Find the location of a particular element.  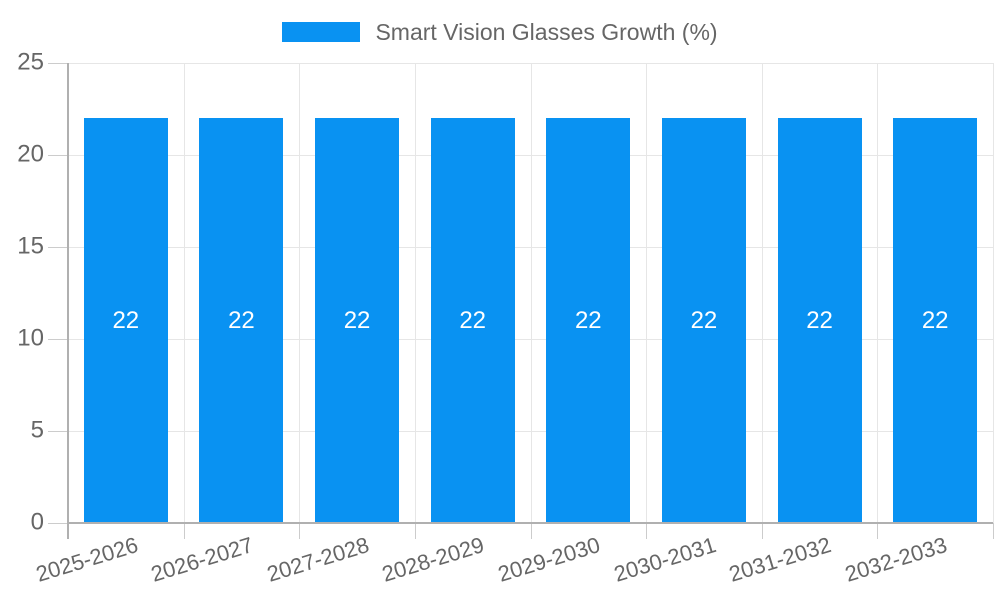

y-axis-line is located at coordinates (68, 301).